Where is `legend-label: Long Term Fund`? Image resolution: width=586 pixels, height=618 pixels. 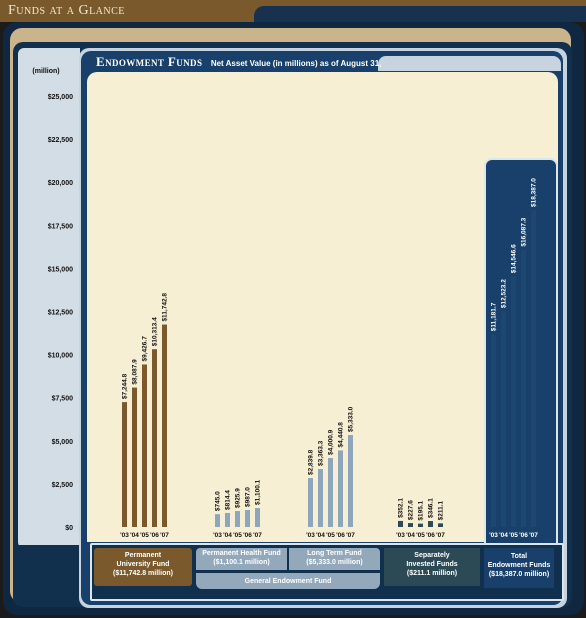
legend-label: Long Term Fund is located at coordinates (334, 553).